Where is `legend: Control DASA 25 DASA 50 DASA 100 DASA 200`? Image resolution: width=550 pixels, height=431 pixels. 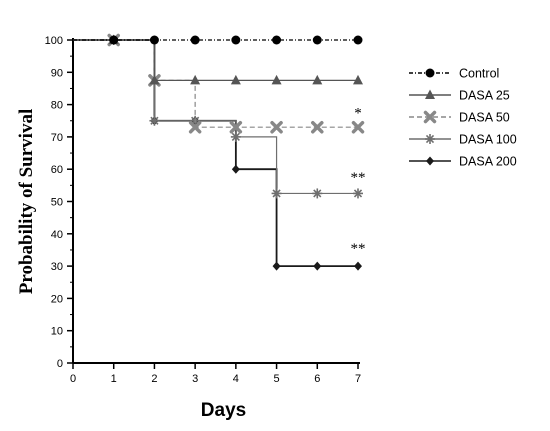
legend: Control DASA 25 DASA 50 DASA 100 DASA 200 is located at coordinates (463, 118).